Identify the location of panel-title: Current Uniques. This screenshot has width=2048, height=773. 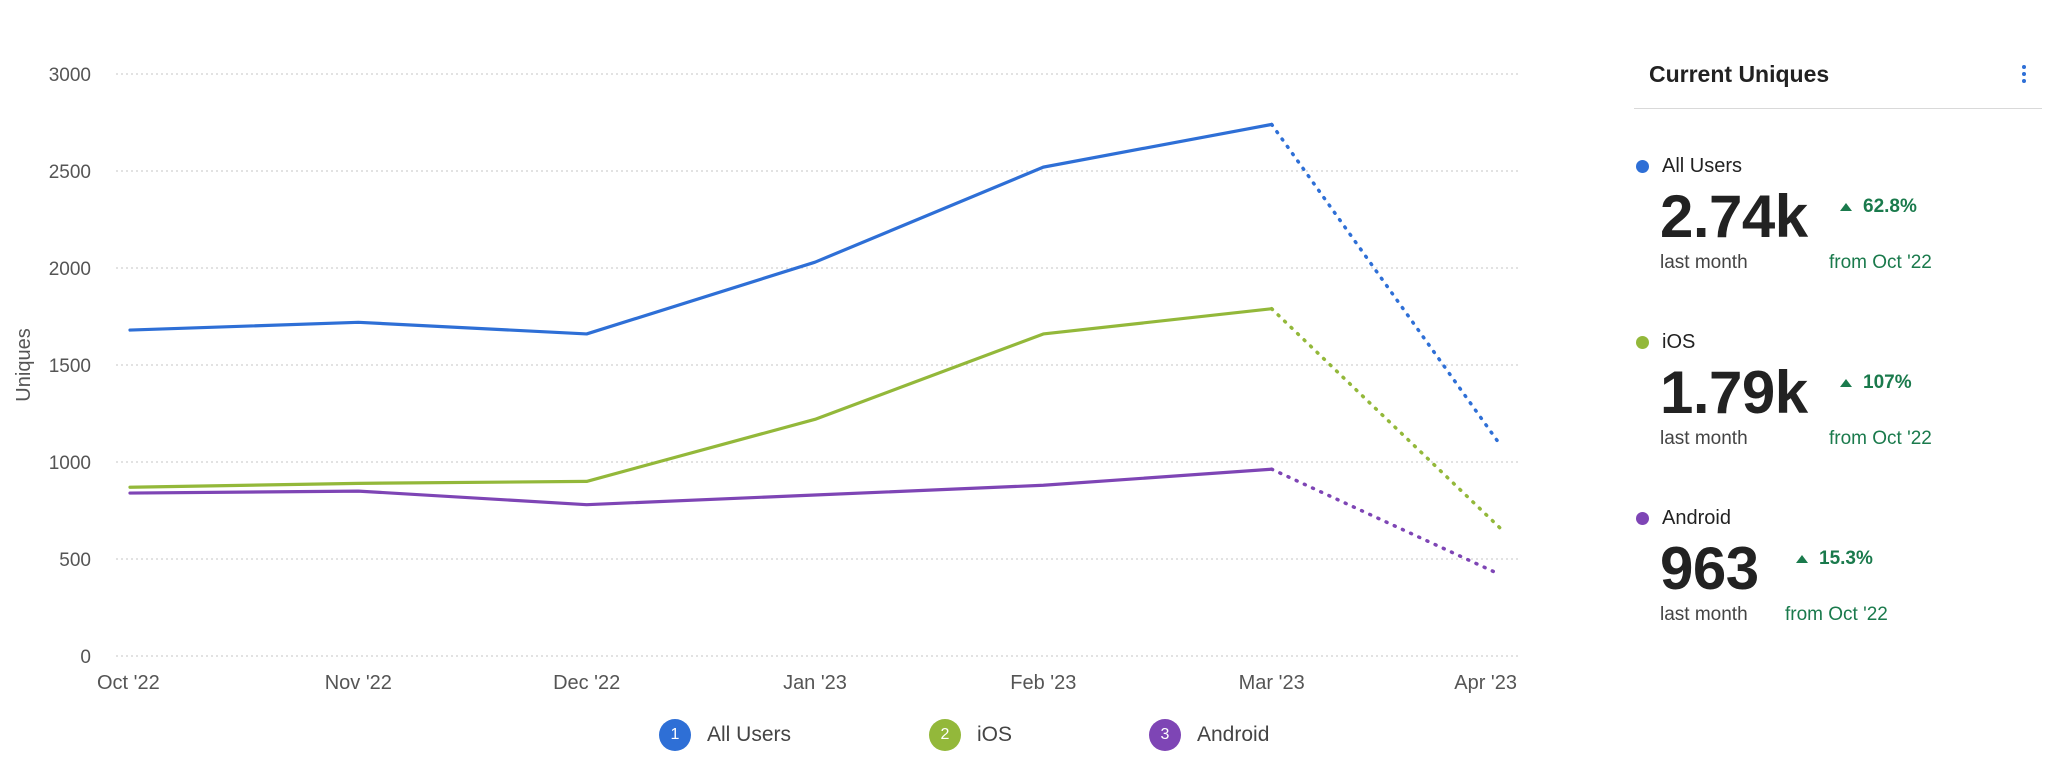
(1739, 73).